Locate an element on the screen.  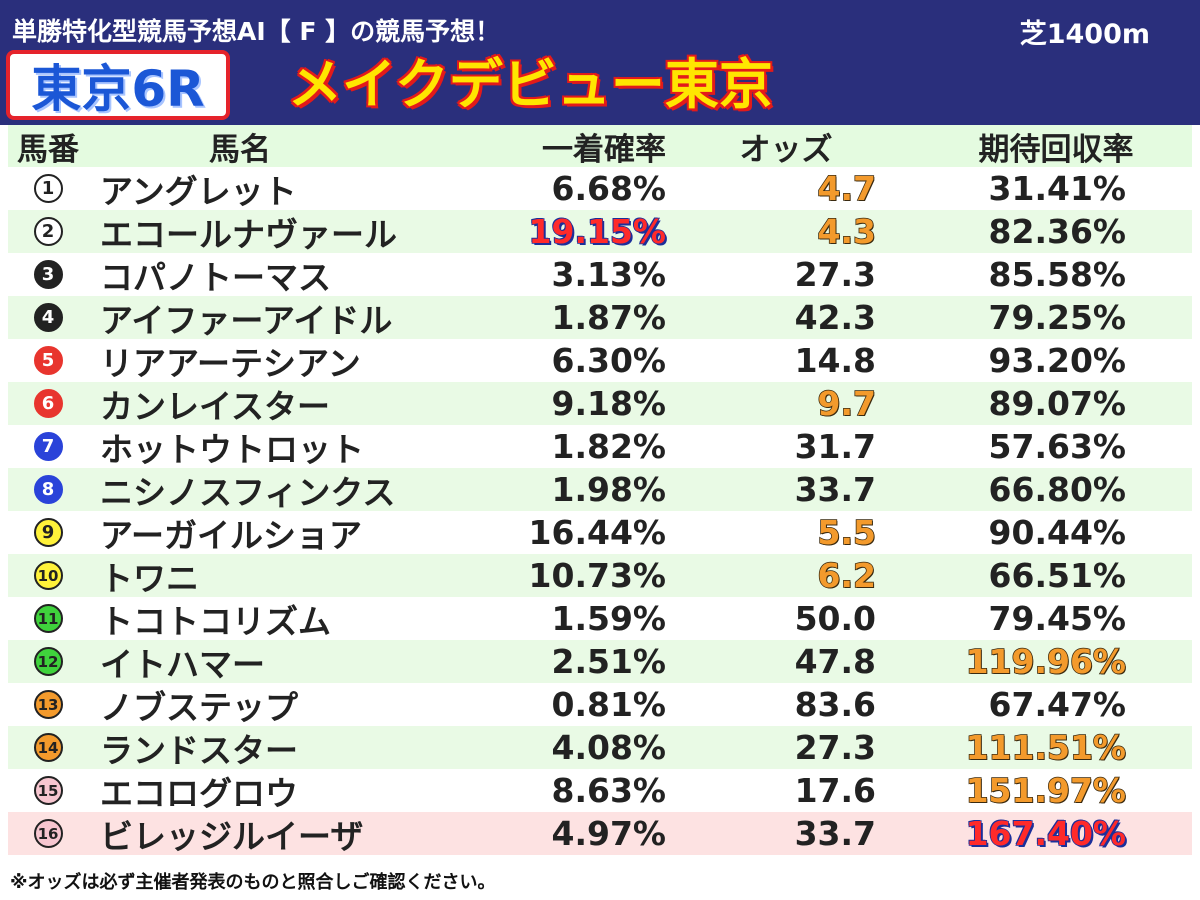
odds-text: 14.8 is located at coordinates (835, 360).